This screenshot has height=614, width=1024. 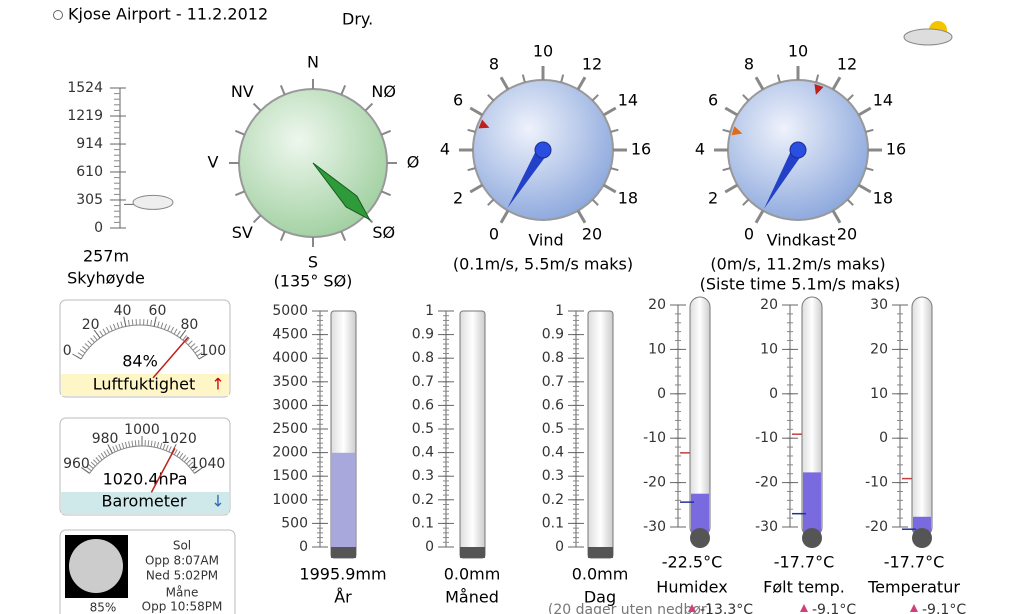 What do you see at coordinates (313, 62) in the screenshot?
I see `compass-label: N` at bounding box center [313, 62].